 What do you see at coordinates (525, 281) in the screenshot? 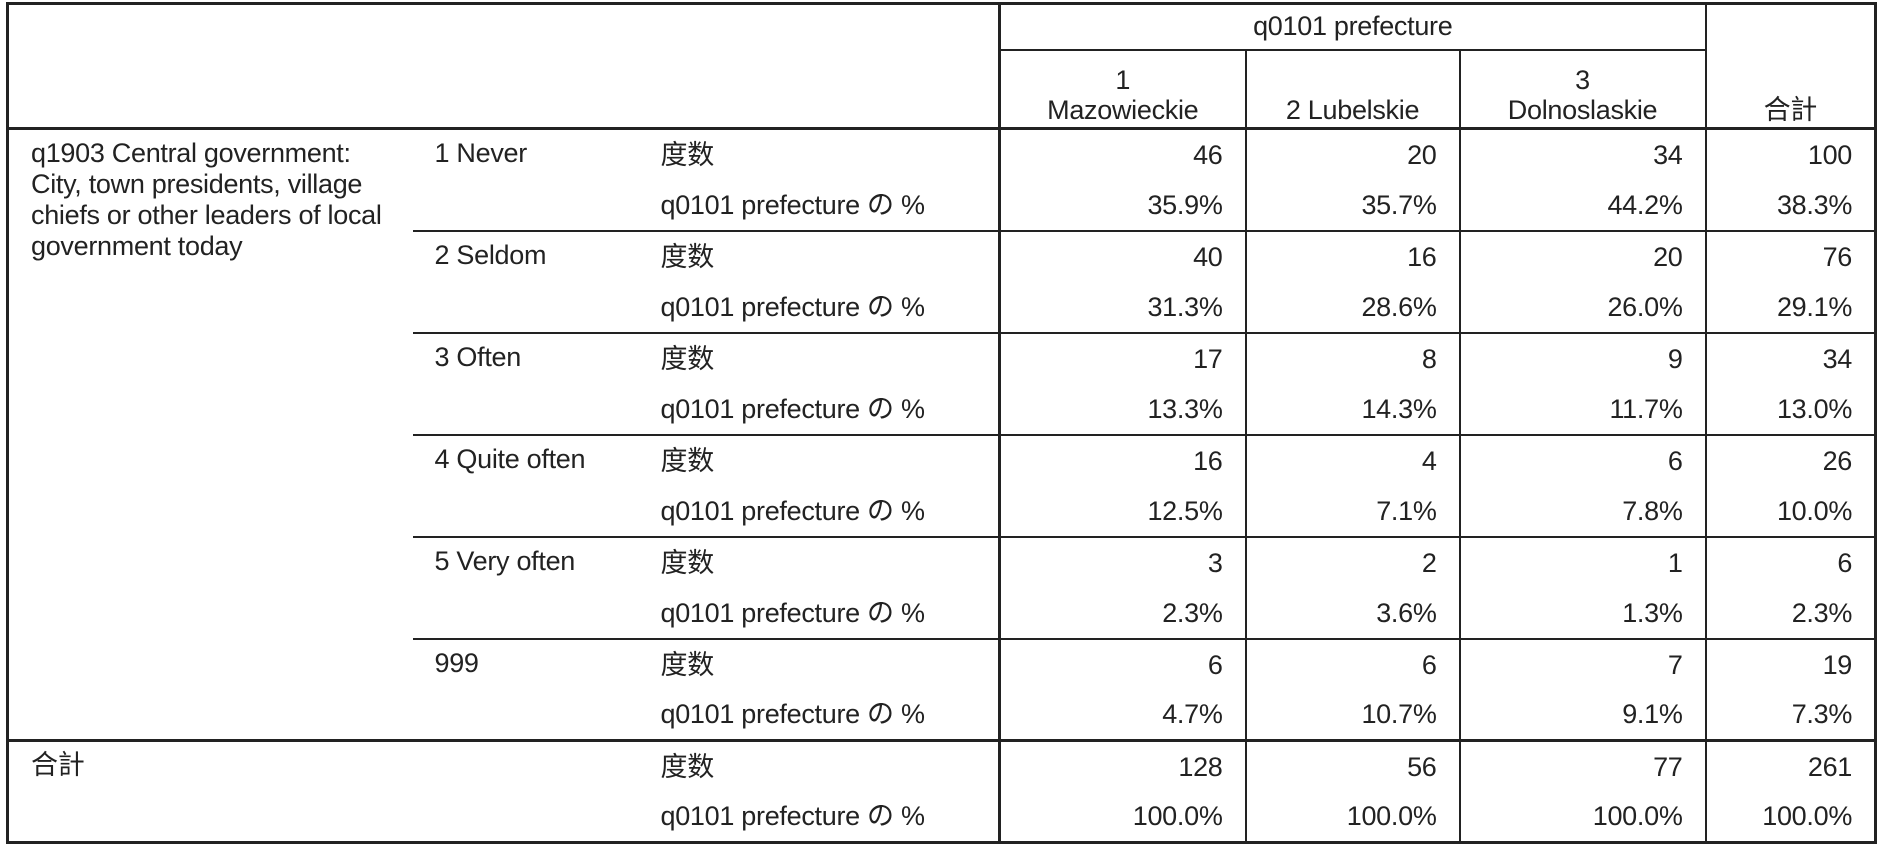
I see `group-label: 2 Seldom` at bounding box center [525, 281].